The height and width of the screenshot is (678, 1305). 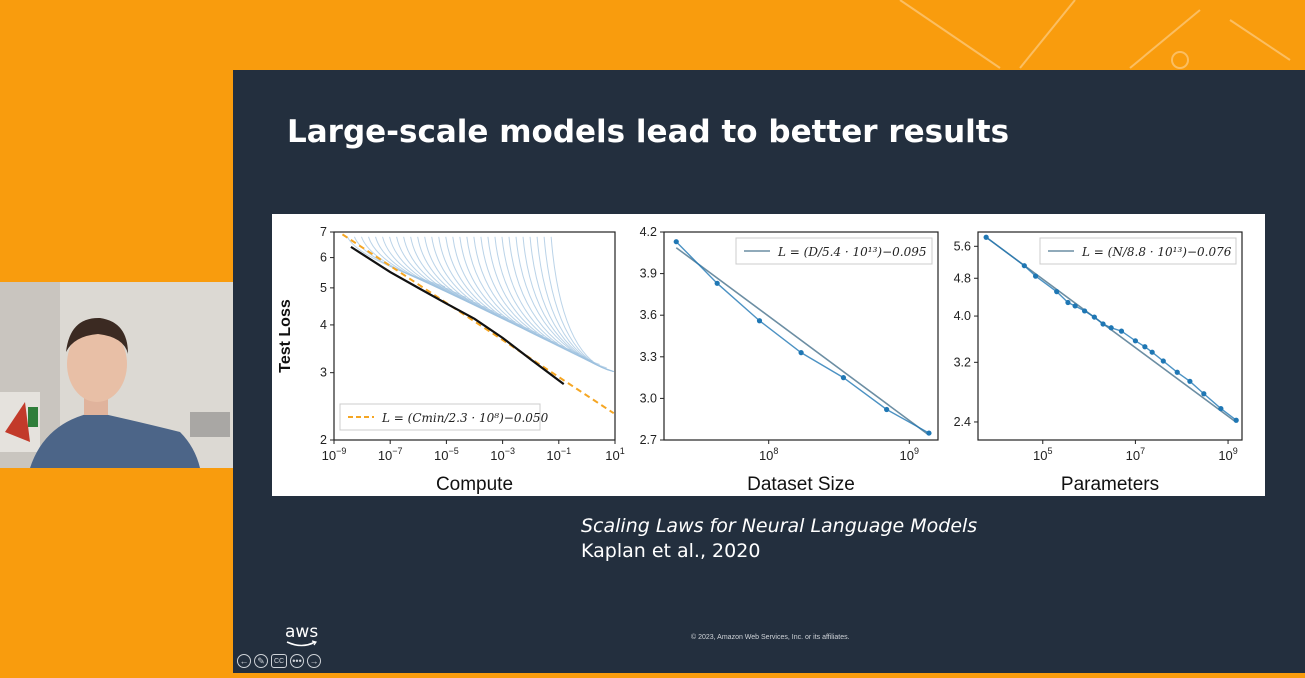 What do you see at coordinates (301, 643) in the screenshot?
I see `aws-smile-icon` at bounding box center [301, 643].